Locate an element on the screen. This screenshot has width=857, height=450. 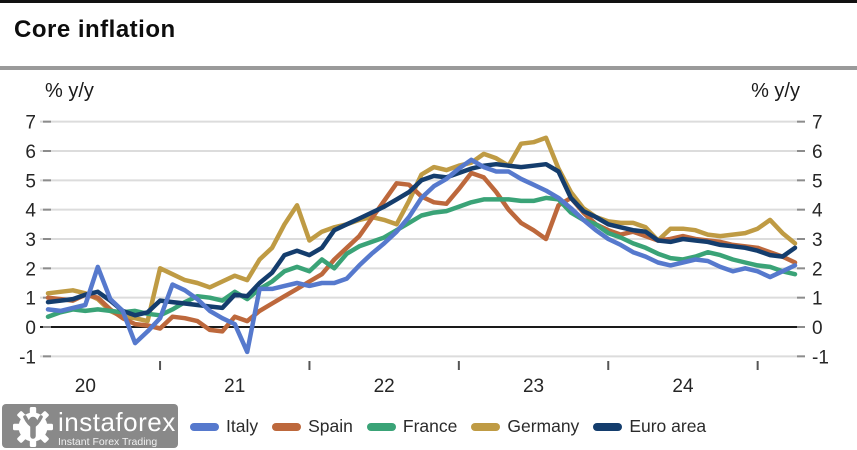
logo-tagline: Instant Forex Trading is located at coordinates (108, 442).